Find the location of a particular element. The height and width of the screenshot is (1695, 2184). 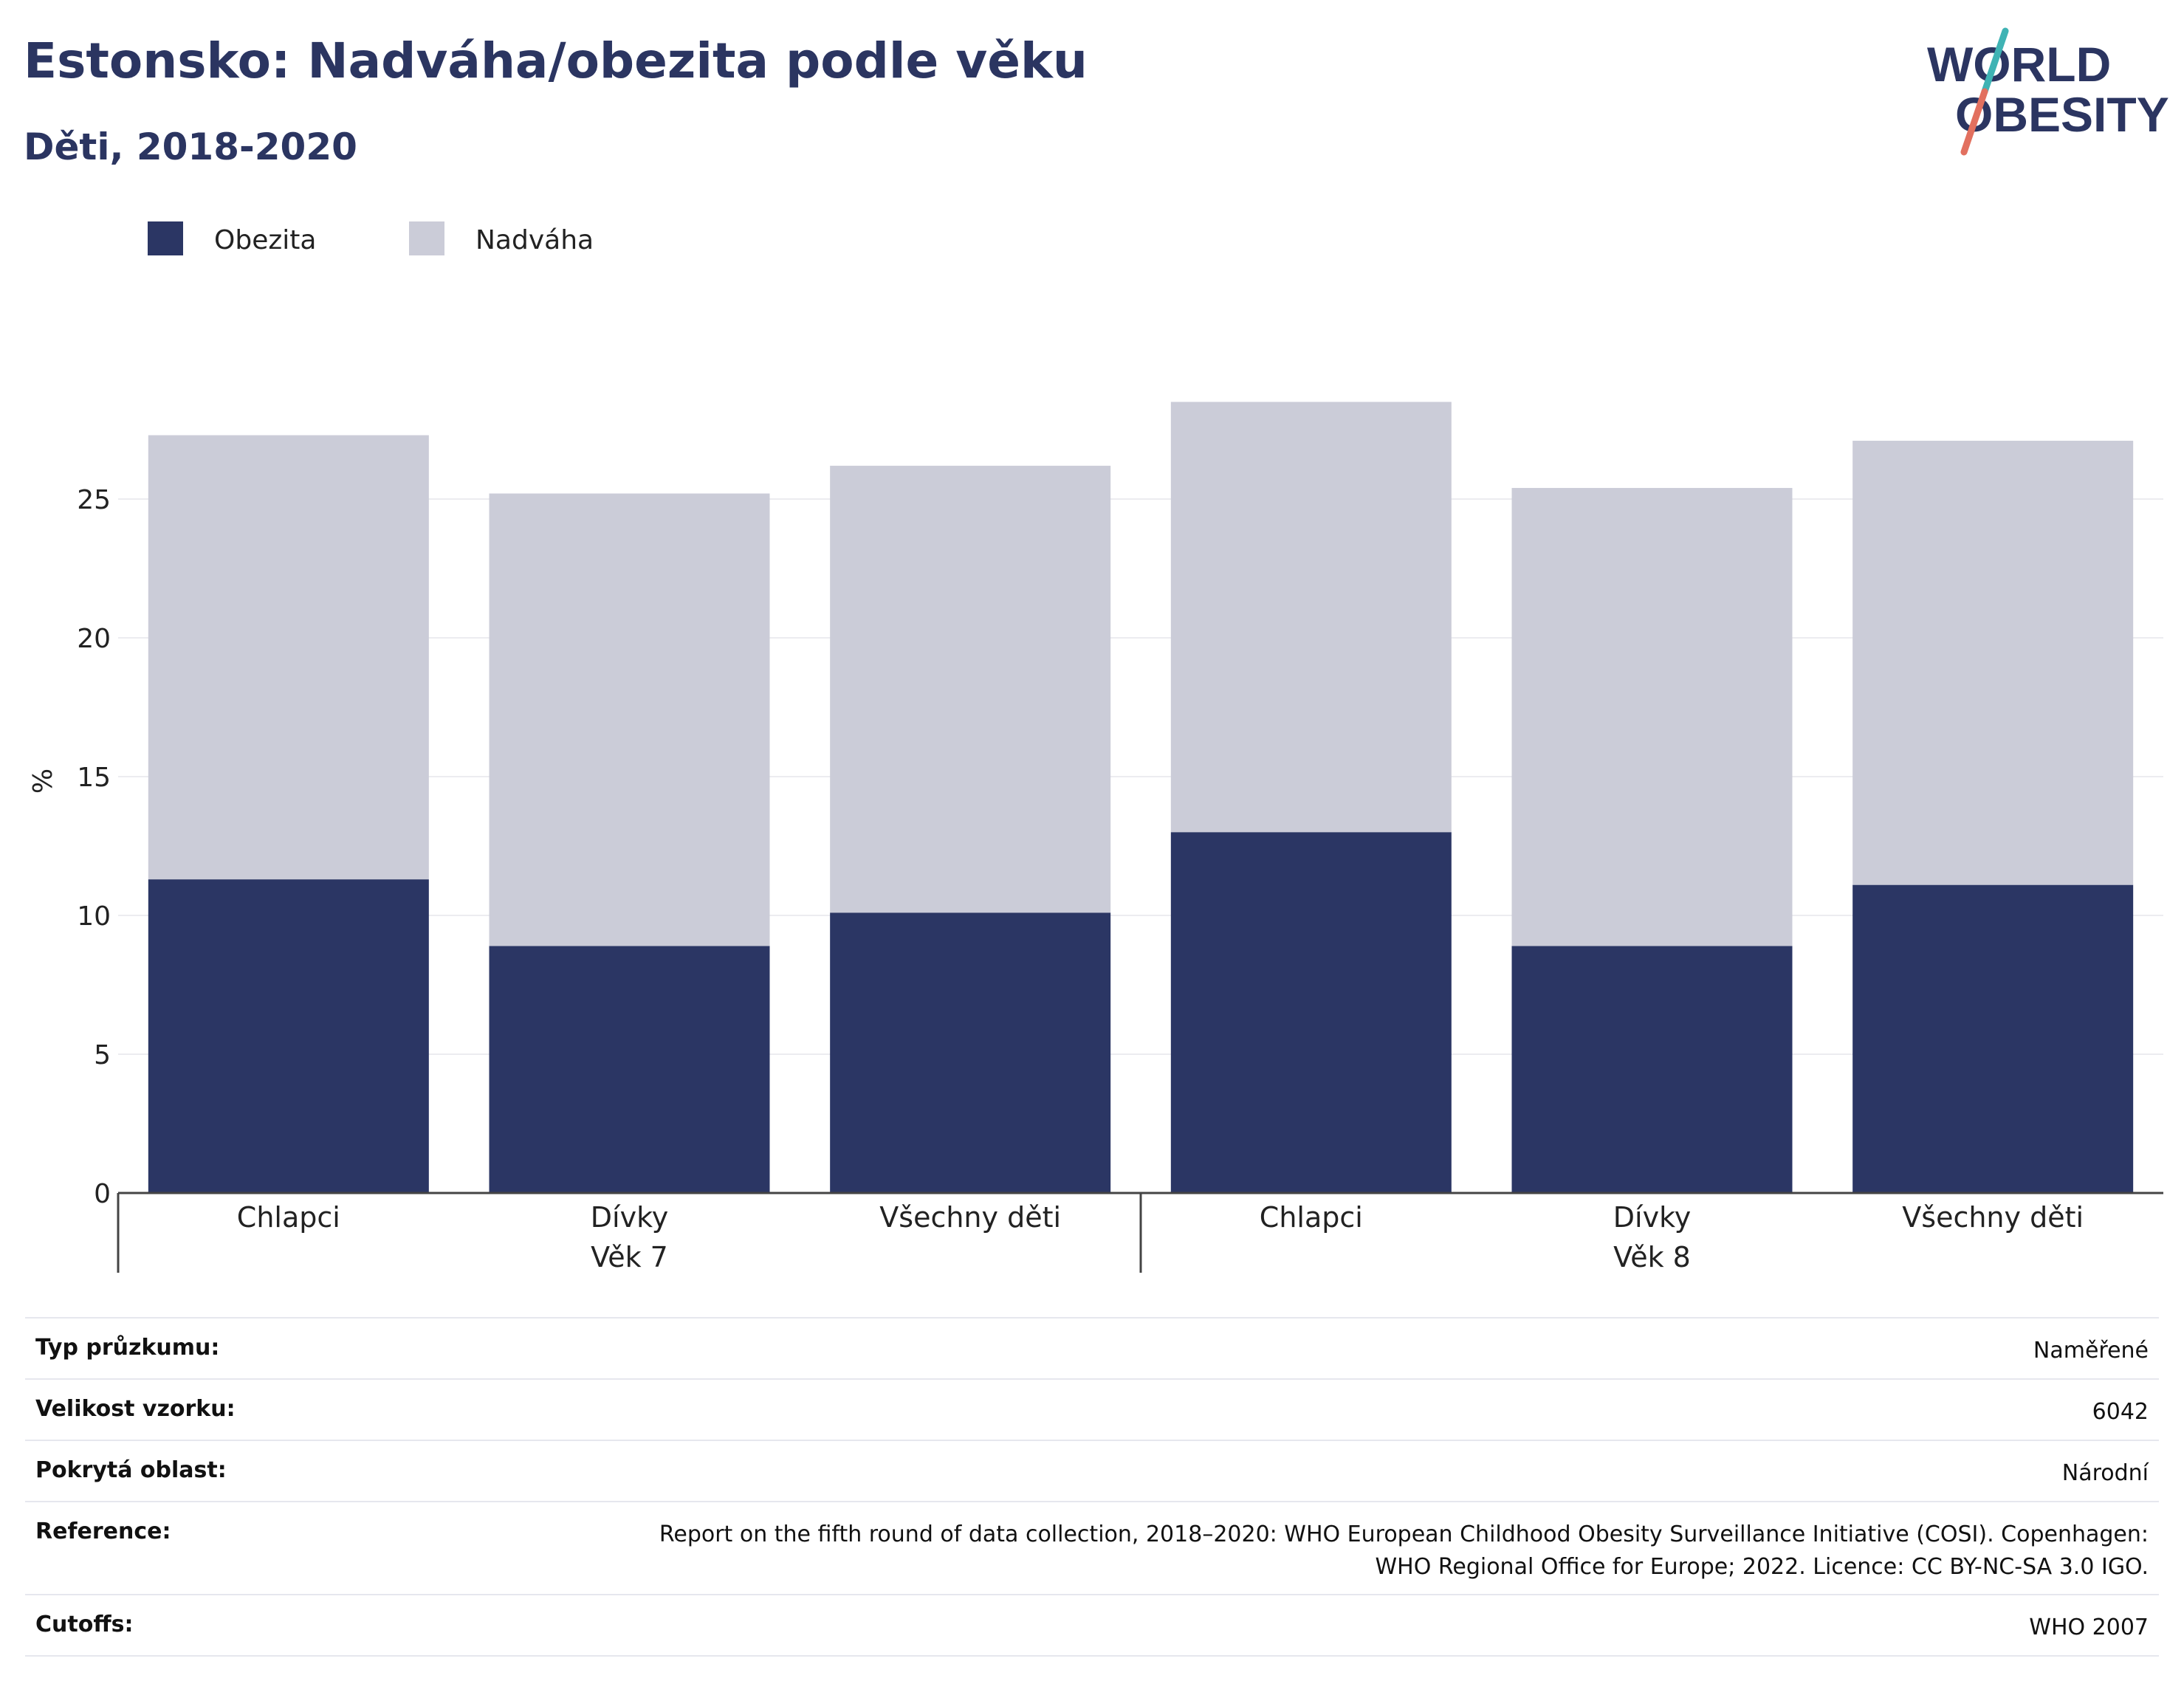

y-axis-label: % is located at coordinates (43, 781).